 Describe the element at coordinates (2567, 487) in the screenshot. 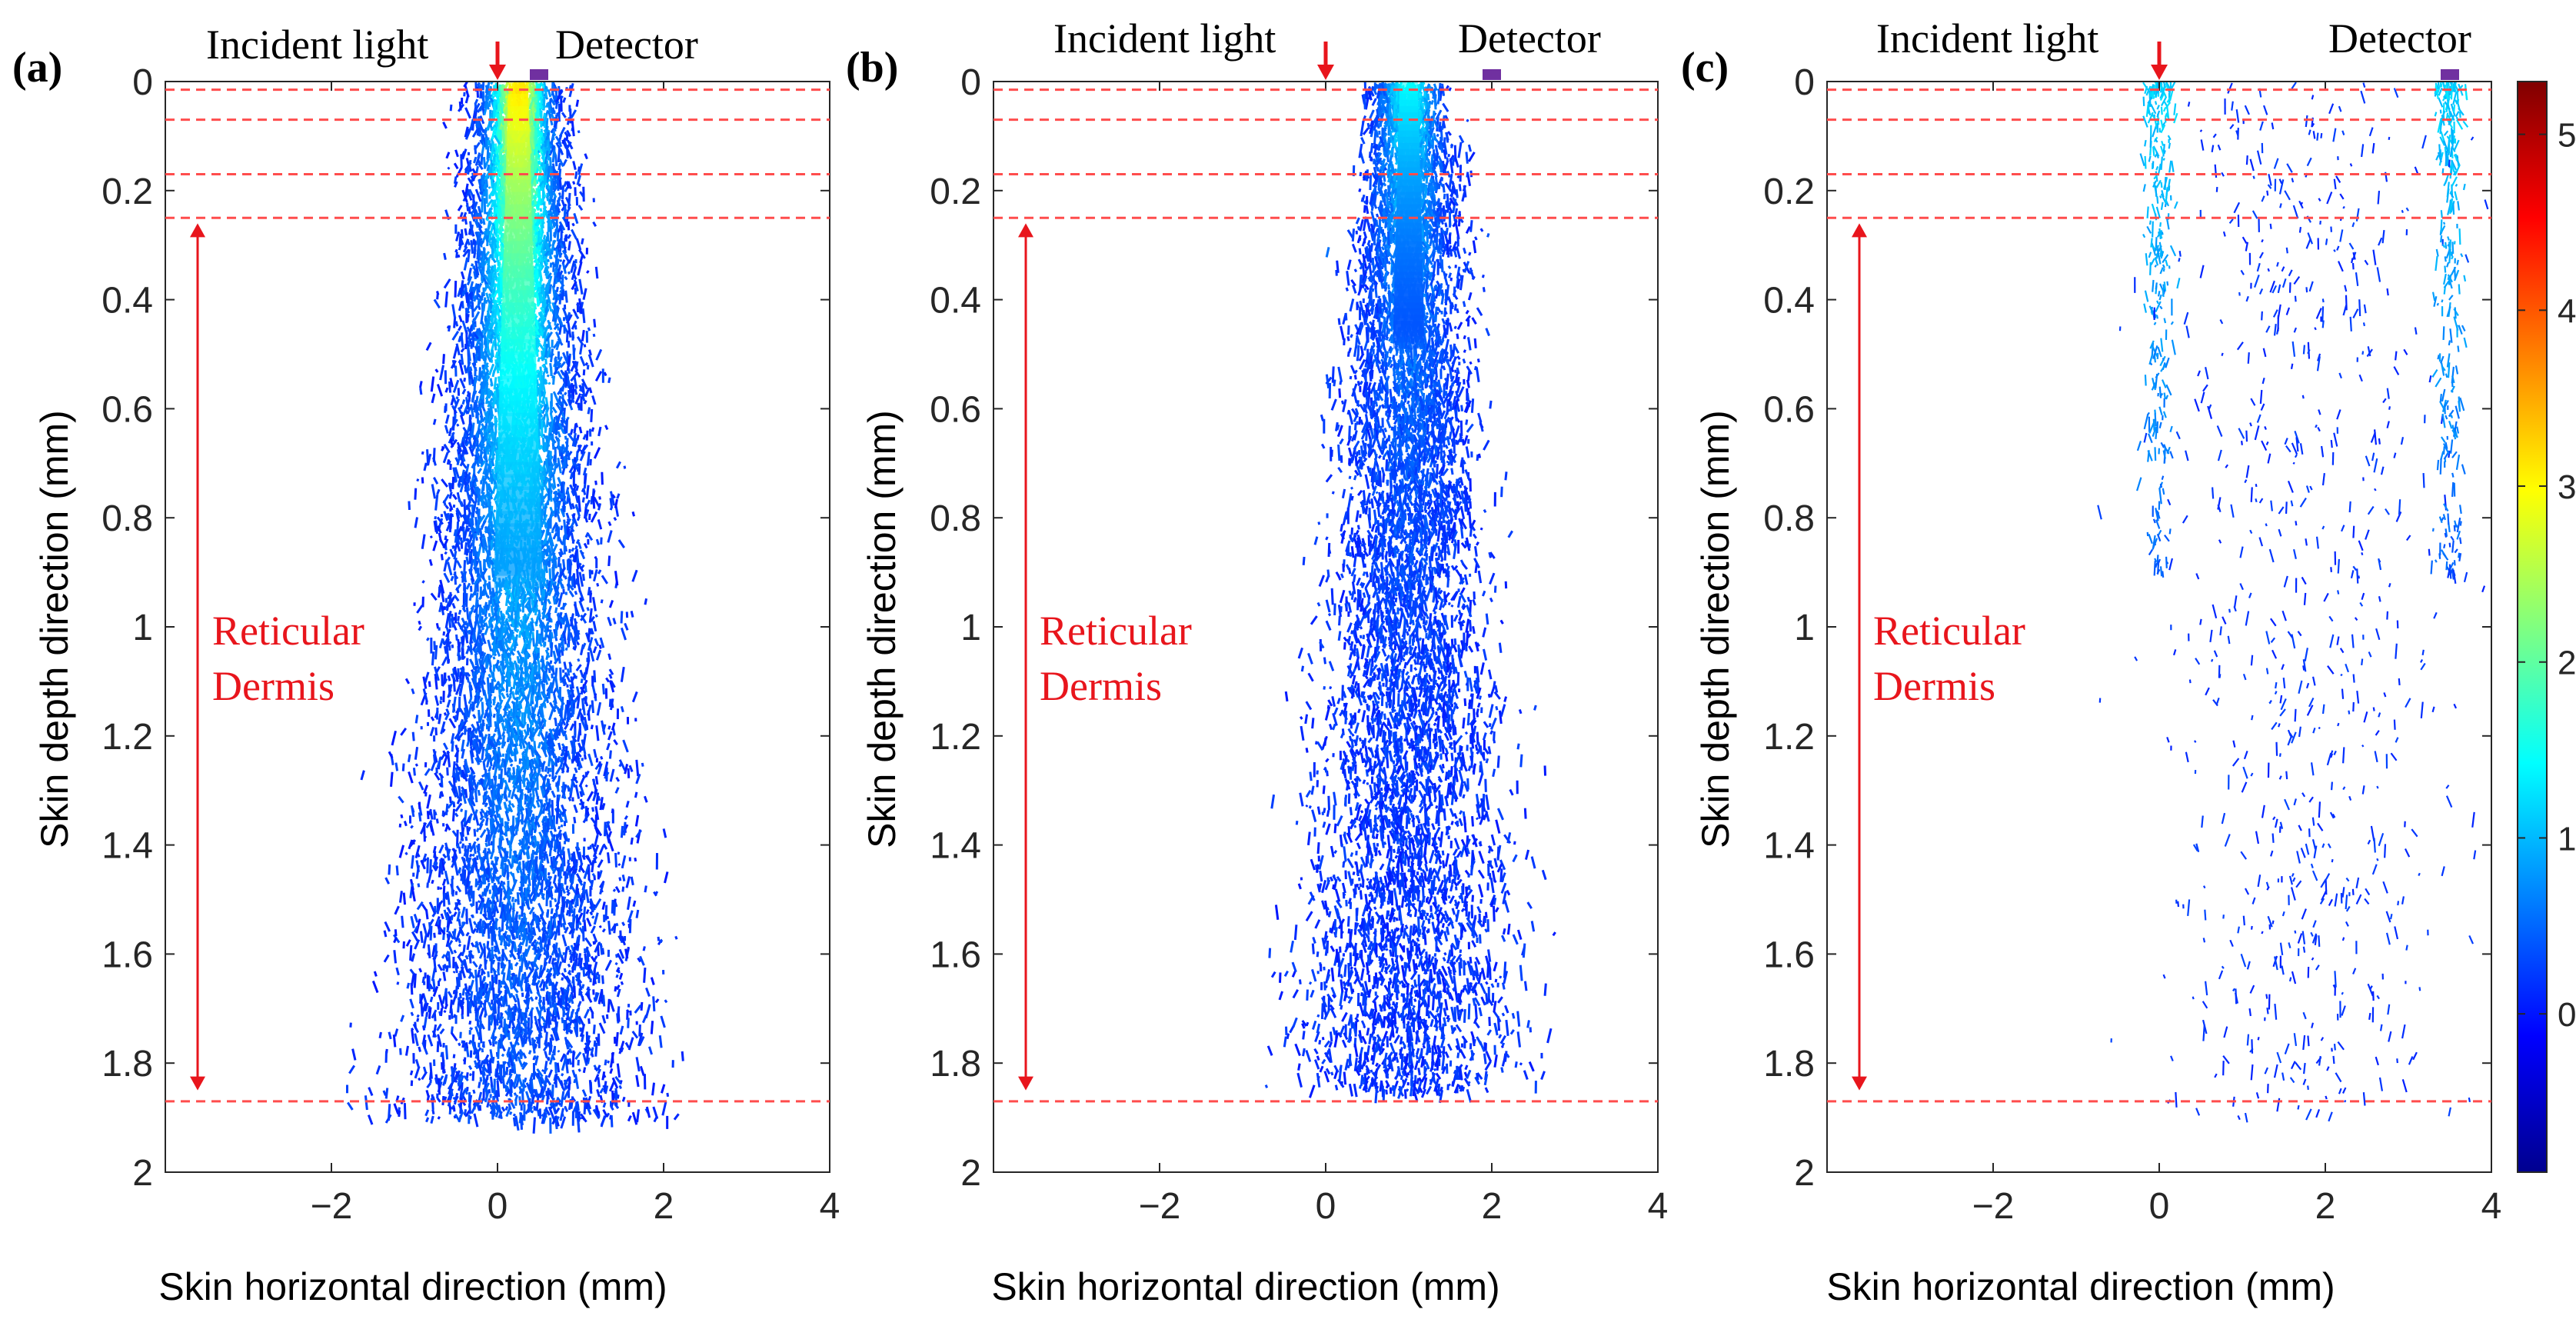

I see `colorbar-tick-label: 3` at that location.